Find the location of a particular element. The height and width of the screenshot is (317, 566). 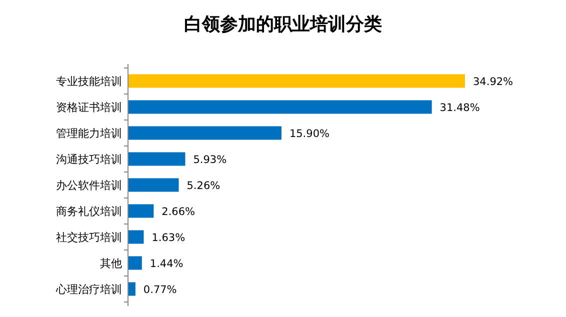

y-tick-label: 心理治疗培训 is located at coordinates (88, 289).